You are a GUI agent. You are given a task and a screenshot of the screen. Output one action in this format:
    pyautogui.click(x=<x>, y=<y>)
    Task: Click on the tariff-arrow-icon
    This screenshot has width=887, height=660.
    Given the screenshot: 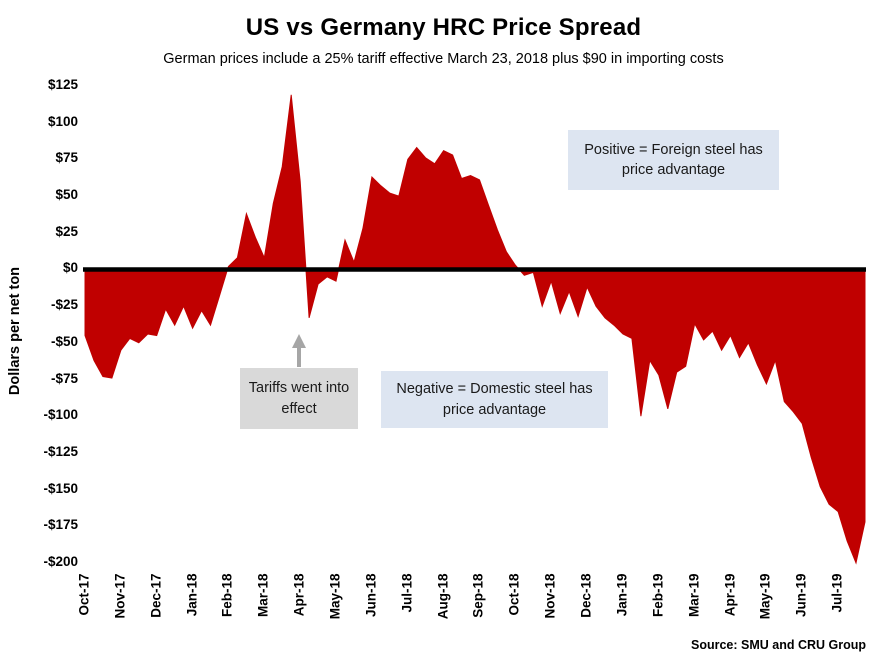 What is the action you would take?
    pyautogui.click(x=299, y=350)
    